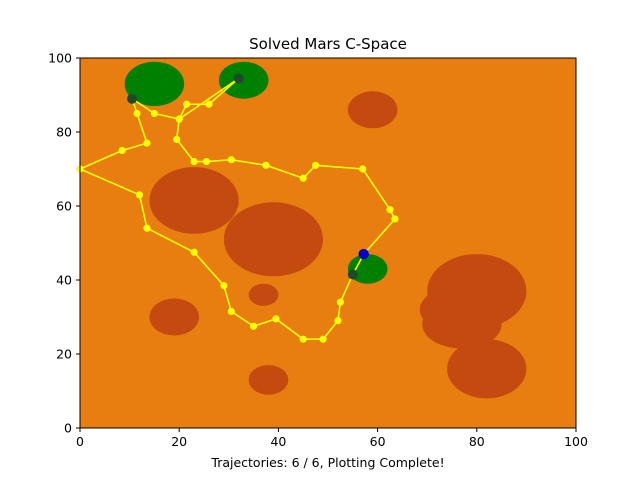 This screenshot has height=480, width=640. I want to click on y-tick-label: 0, so click(68, 428).